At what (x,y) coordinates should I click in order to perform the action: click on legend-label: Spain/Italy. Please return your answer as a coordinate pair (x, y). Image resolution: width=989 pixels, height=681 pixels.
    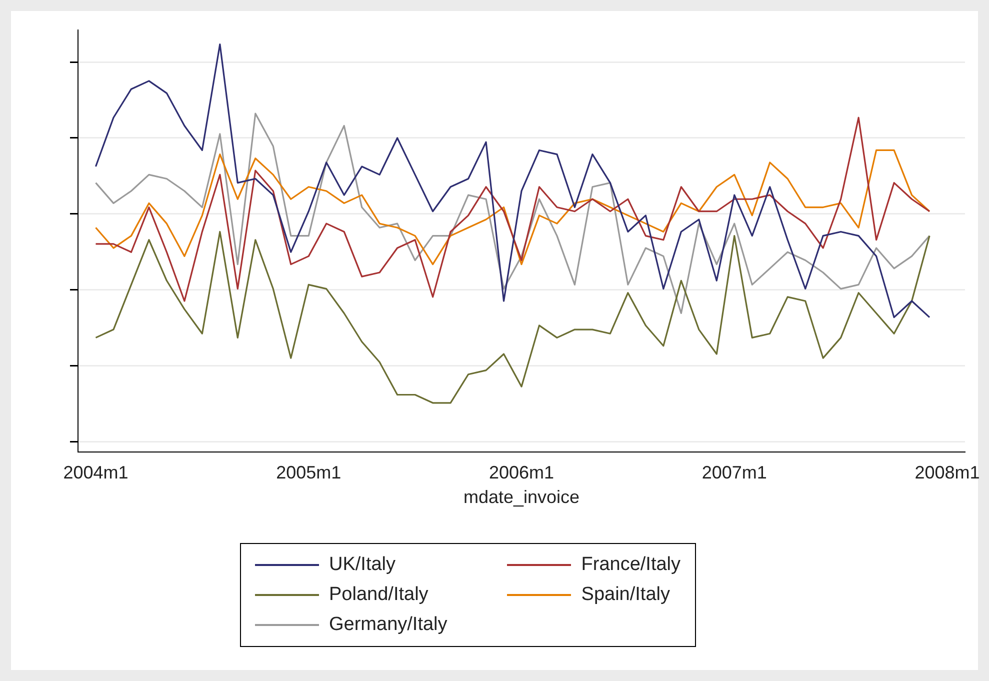
    Looking at the image, I should click on (625, 595).